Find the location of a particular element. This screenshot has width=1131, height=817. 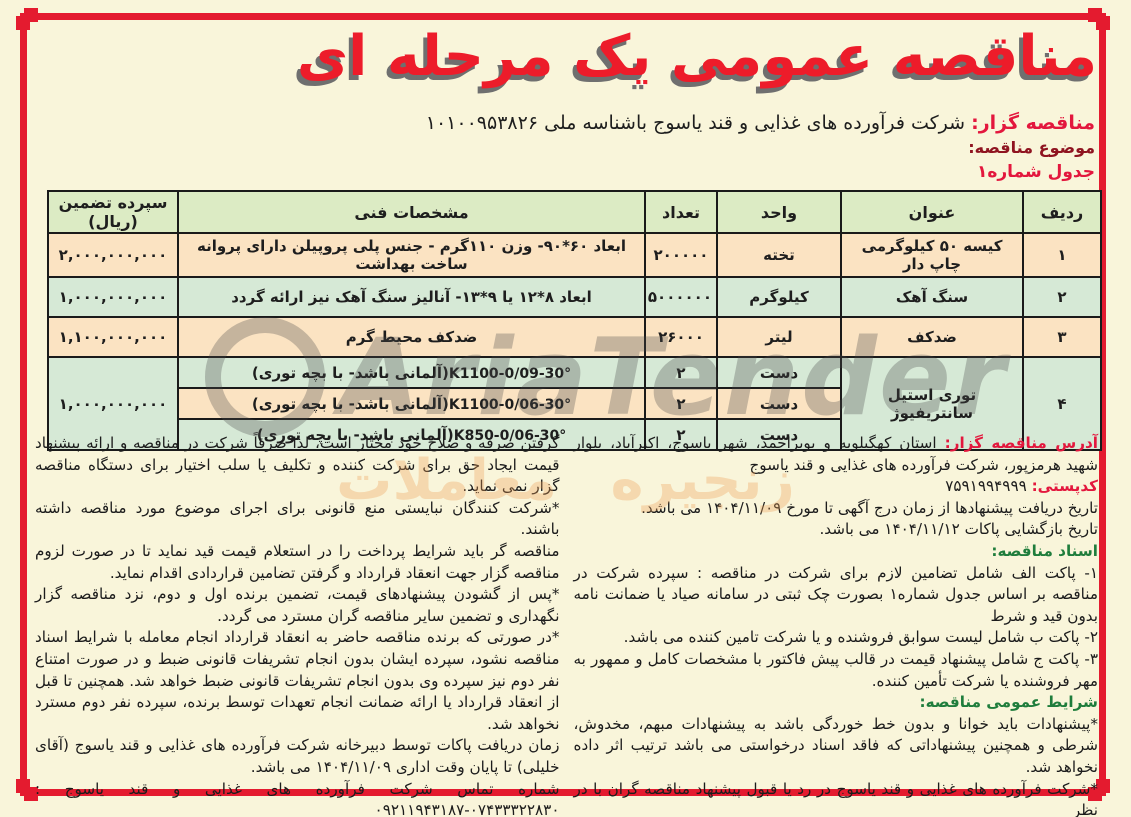

postal-code-label: کدپستی: is located at coordinates (1064, 486).